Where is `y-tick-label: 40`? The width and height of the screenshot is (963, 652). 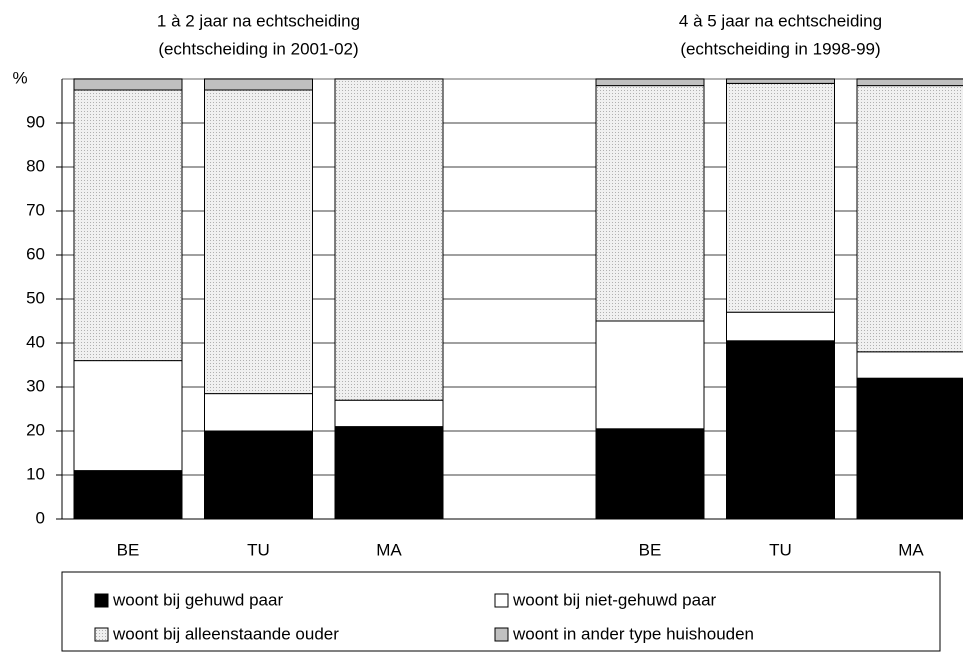 y-tick-label: 40 is located at coordinates (35, 341).